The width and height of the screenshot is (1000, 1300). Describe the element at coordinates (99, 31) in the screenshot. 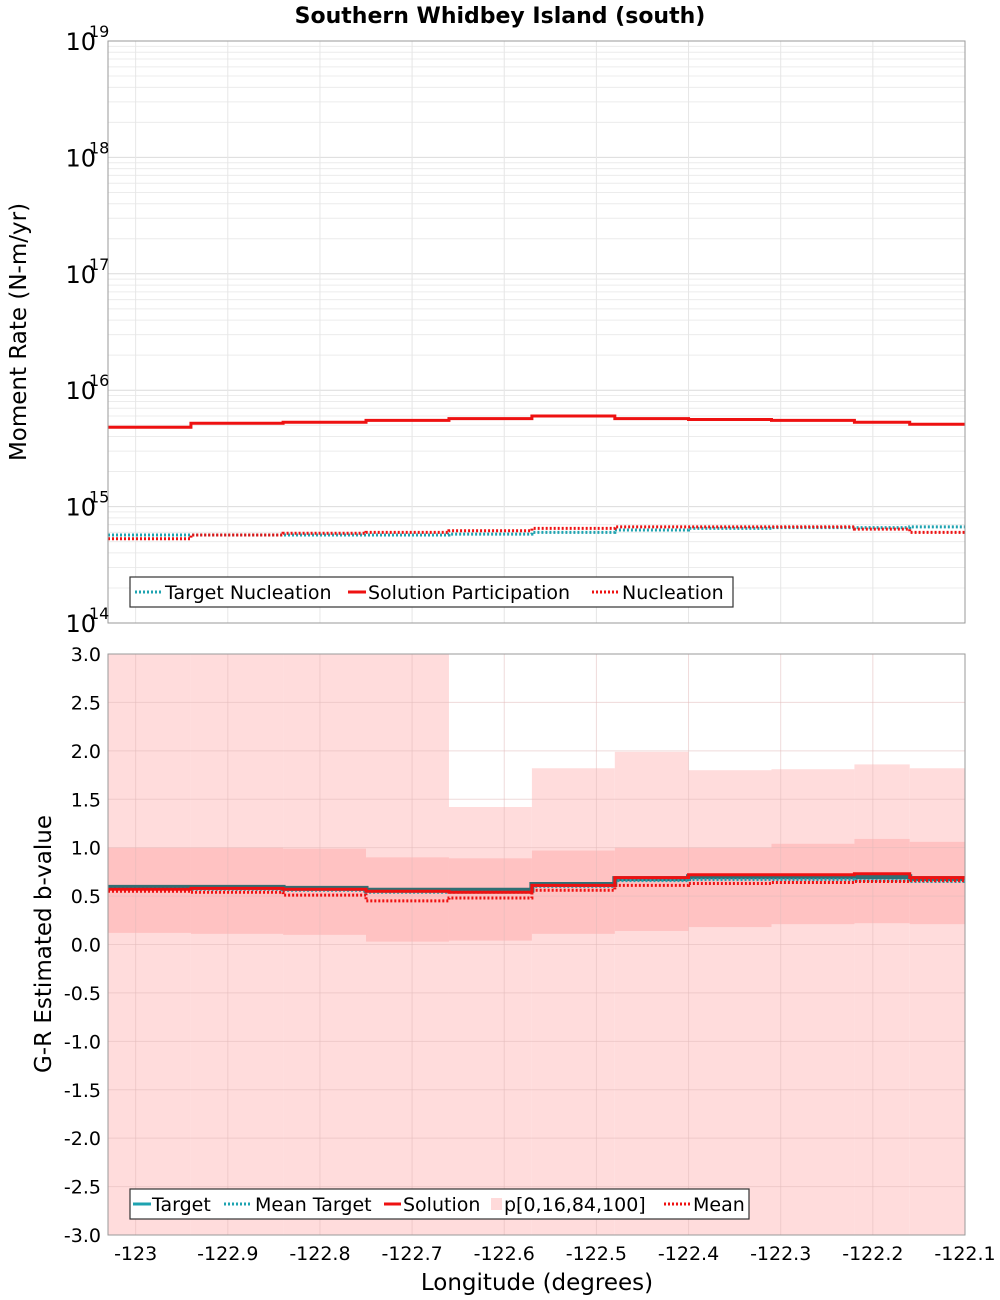

I see `top-y-tick-exponent: 19` at that location.